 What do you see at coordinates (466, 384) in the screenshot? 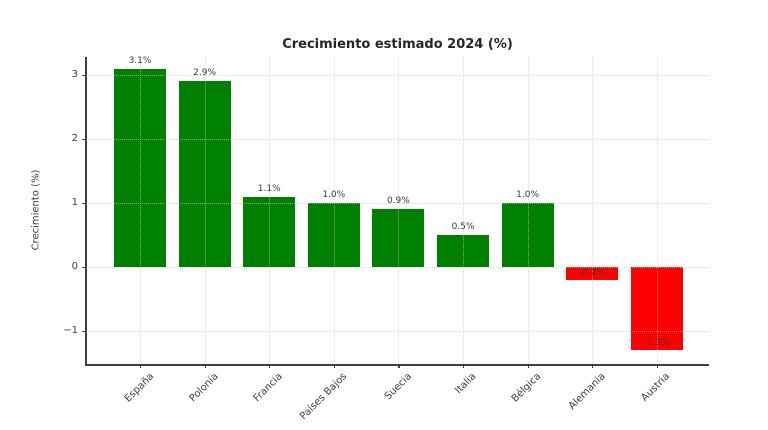
I see `x-tick-label: Italia` at bounding box center [466, 384].